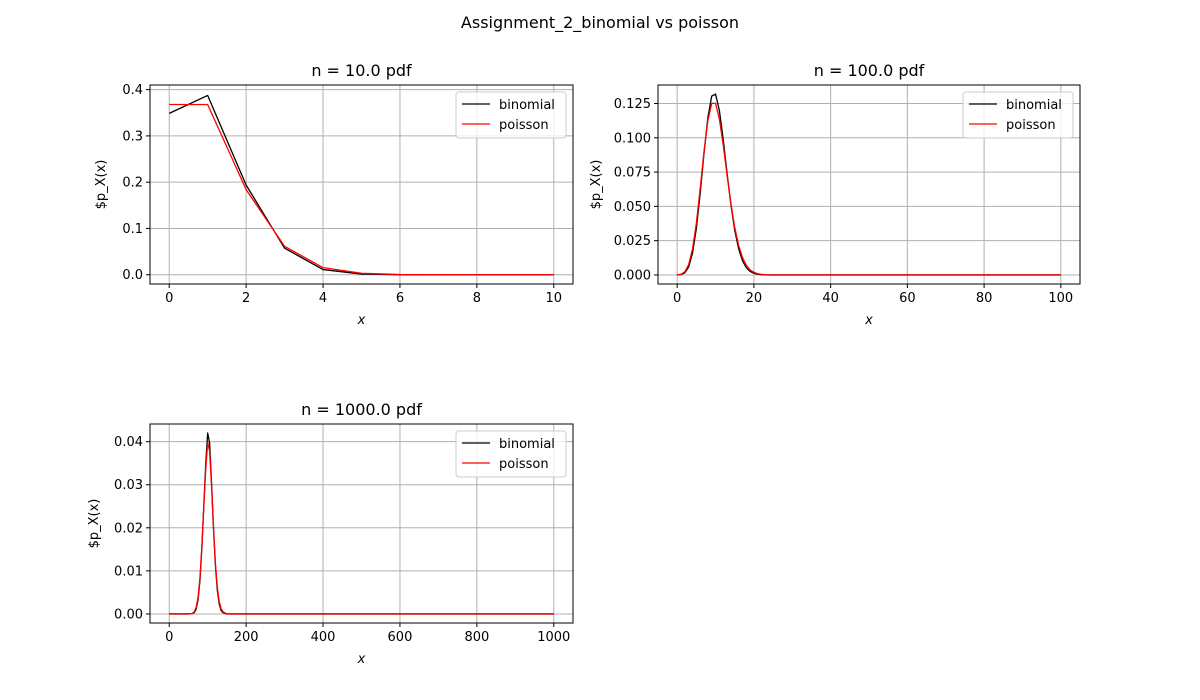 The image size is (1200, 700). What do you see at coordinates (632, 173) in the screenshot?
I see `y-tick-label: 0.075` at bounding box center [632, 173].